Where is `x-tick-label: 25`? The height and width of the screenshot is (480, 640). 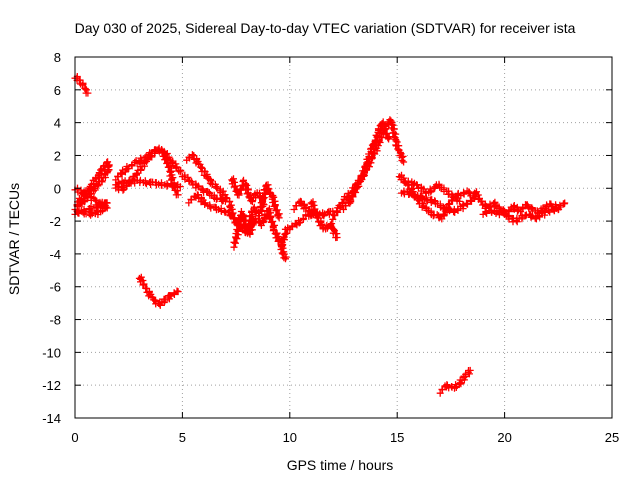
x-tick-label: 25 is located at coordinates (612, 437).